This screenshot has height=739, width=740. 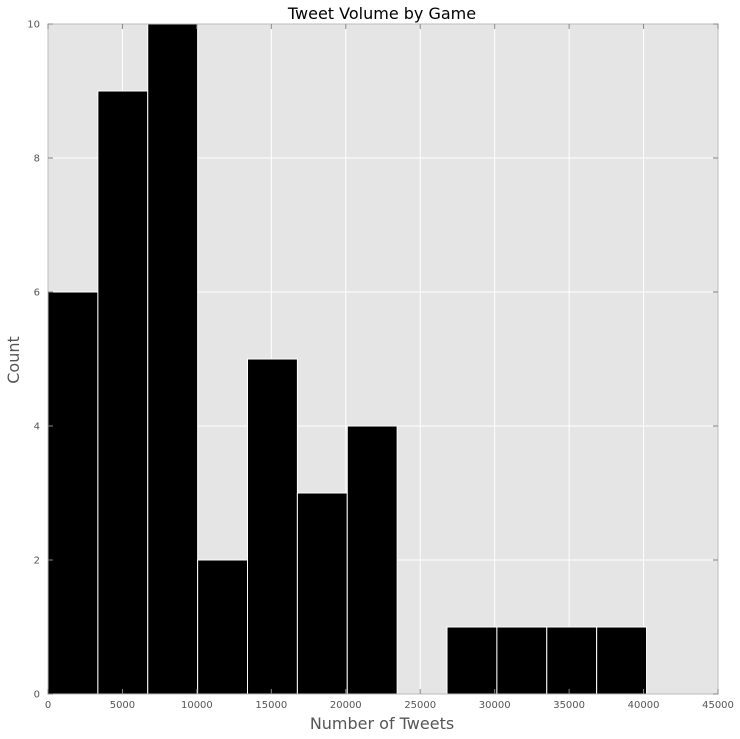 I want to click on x-tick-label: 45000, so click(x=718, y=705).